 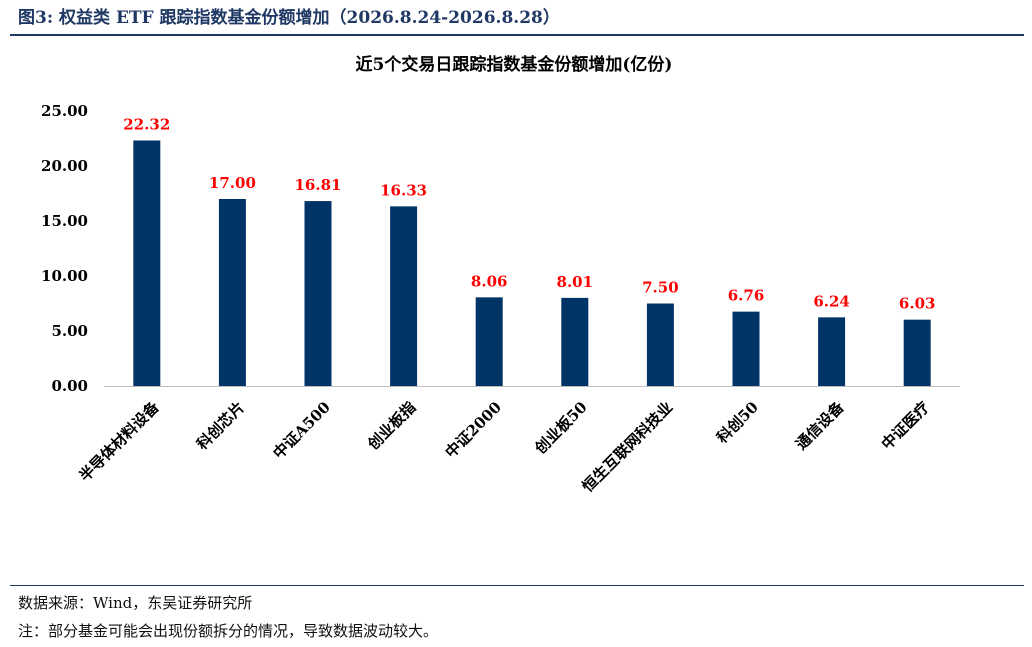 What do you see at coordinates (220, 425) in the screenshot?
I see `category-label: 科创芯片` at bounding box center [220, 425].